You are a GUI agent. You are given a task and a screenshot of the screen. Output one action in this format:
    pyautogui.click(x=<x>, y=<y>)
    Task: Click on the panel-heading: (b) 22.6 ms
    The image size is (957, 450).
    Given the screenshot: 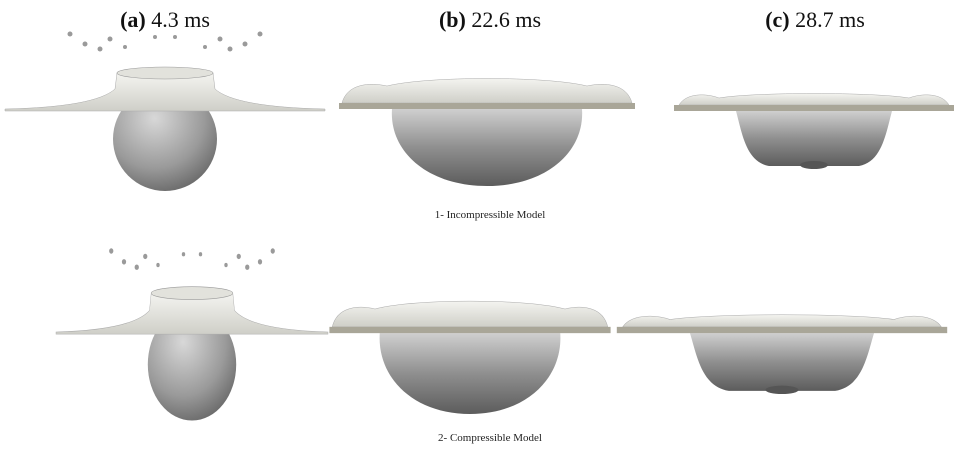 What is the action you would take?
    pyautogui.click(x=490, y=19)
    